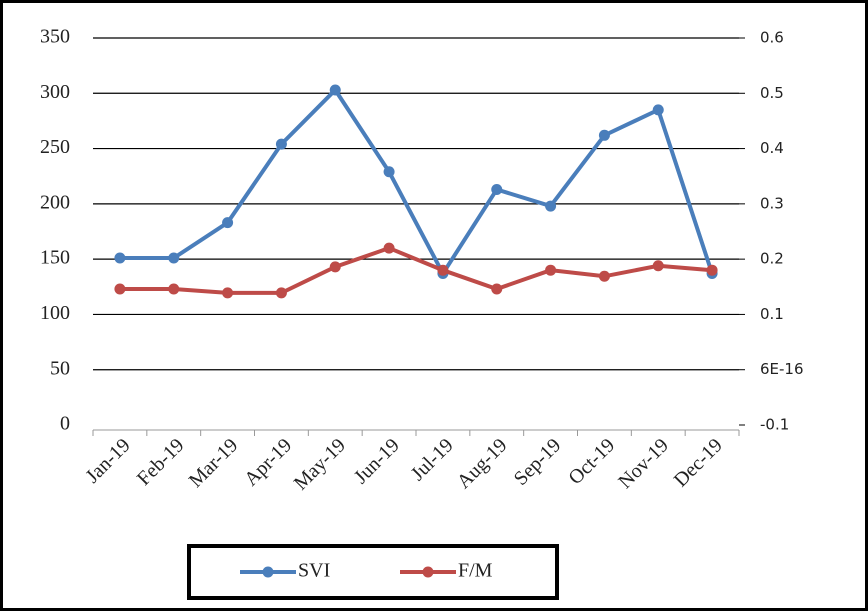 The image size is (868, 611). What do you see at coordinates (55, 147) in the screenshot?
I see `y-tick-label: 250` at bounding box center [55, 147].